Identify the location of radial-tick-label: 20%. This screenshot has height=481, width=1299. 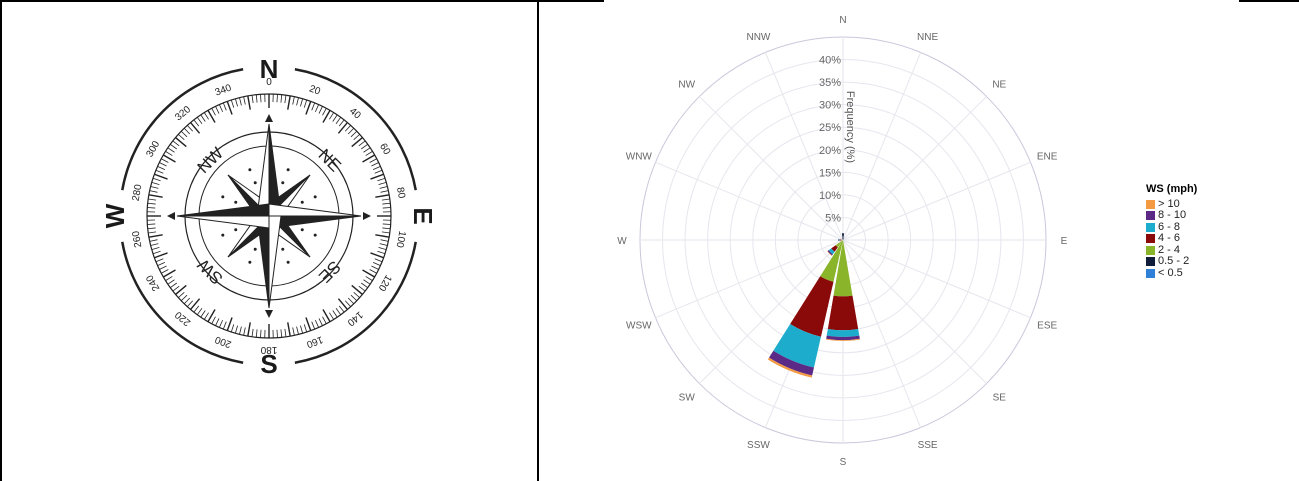
(830, 151).